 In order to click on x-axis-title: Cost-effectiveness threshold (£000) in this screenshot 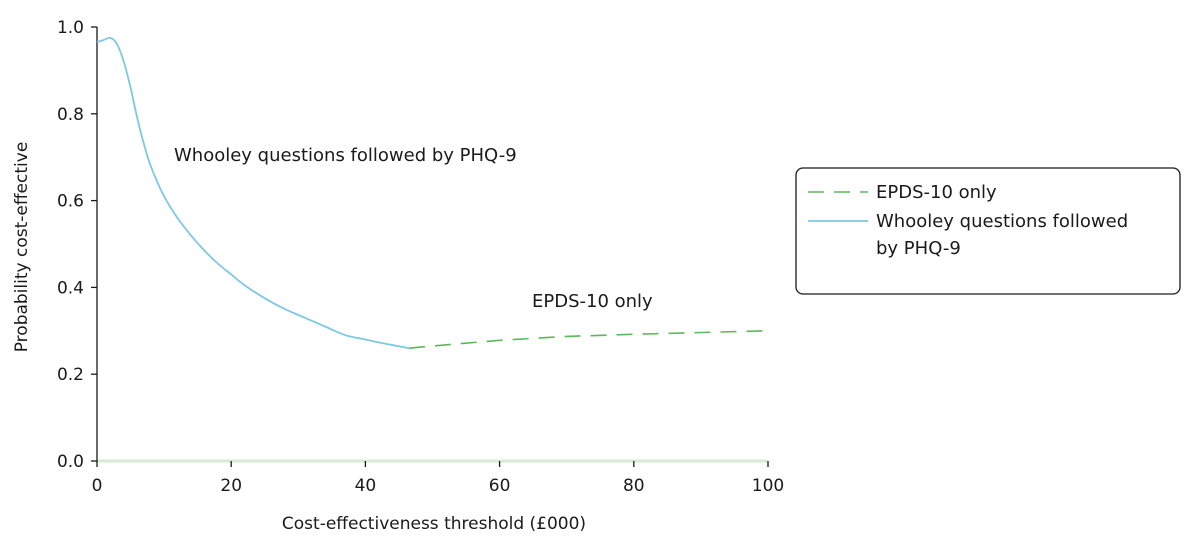, I will do `click(434, 524)`.